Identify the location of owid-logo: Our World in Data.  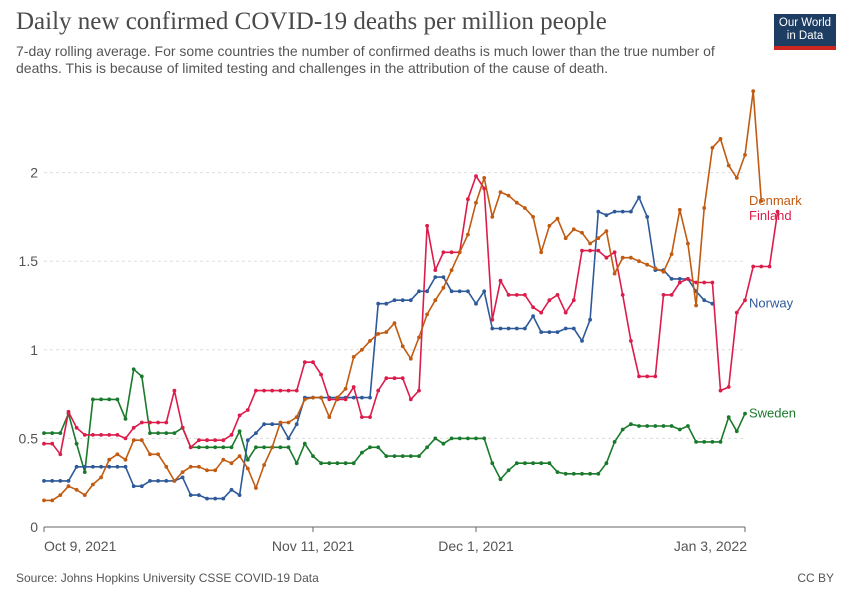
(805, 32).